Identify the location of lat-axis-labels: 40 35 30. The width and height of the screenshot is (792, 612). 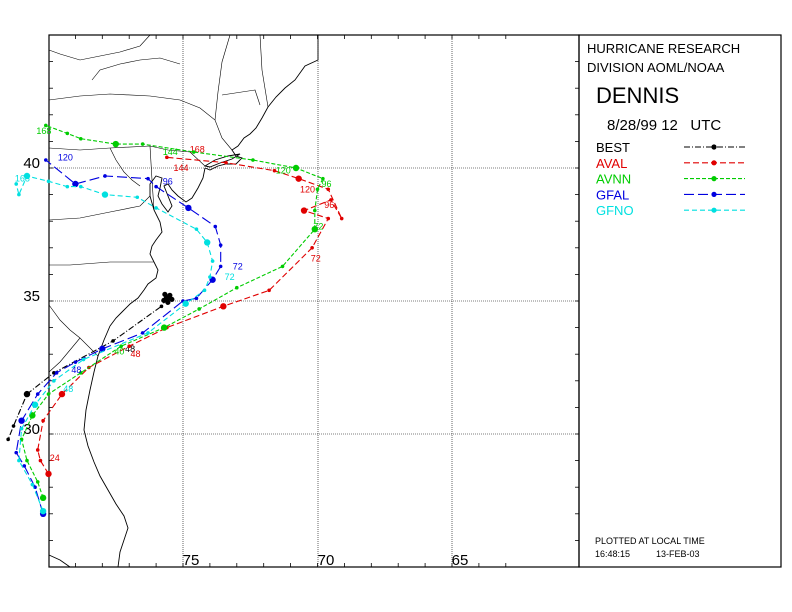
(31, 296).